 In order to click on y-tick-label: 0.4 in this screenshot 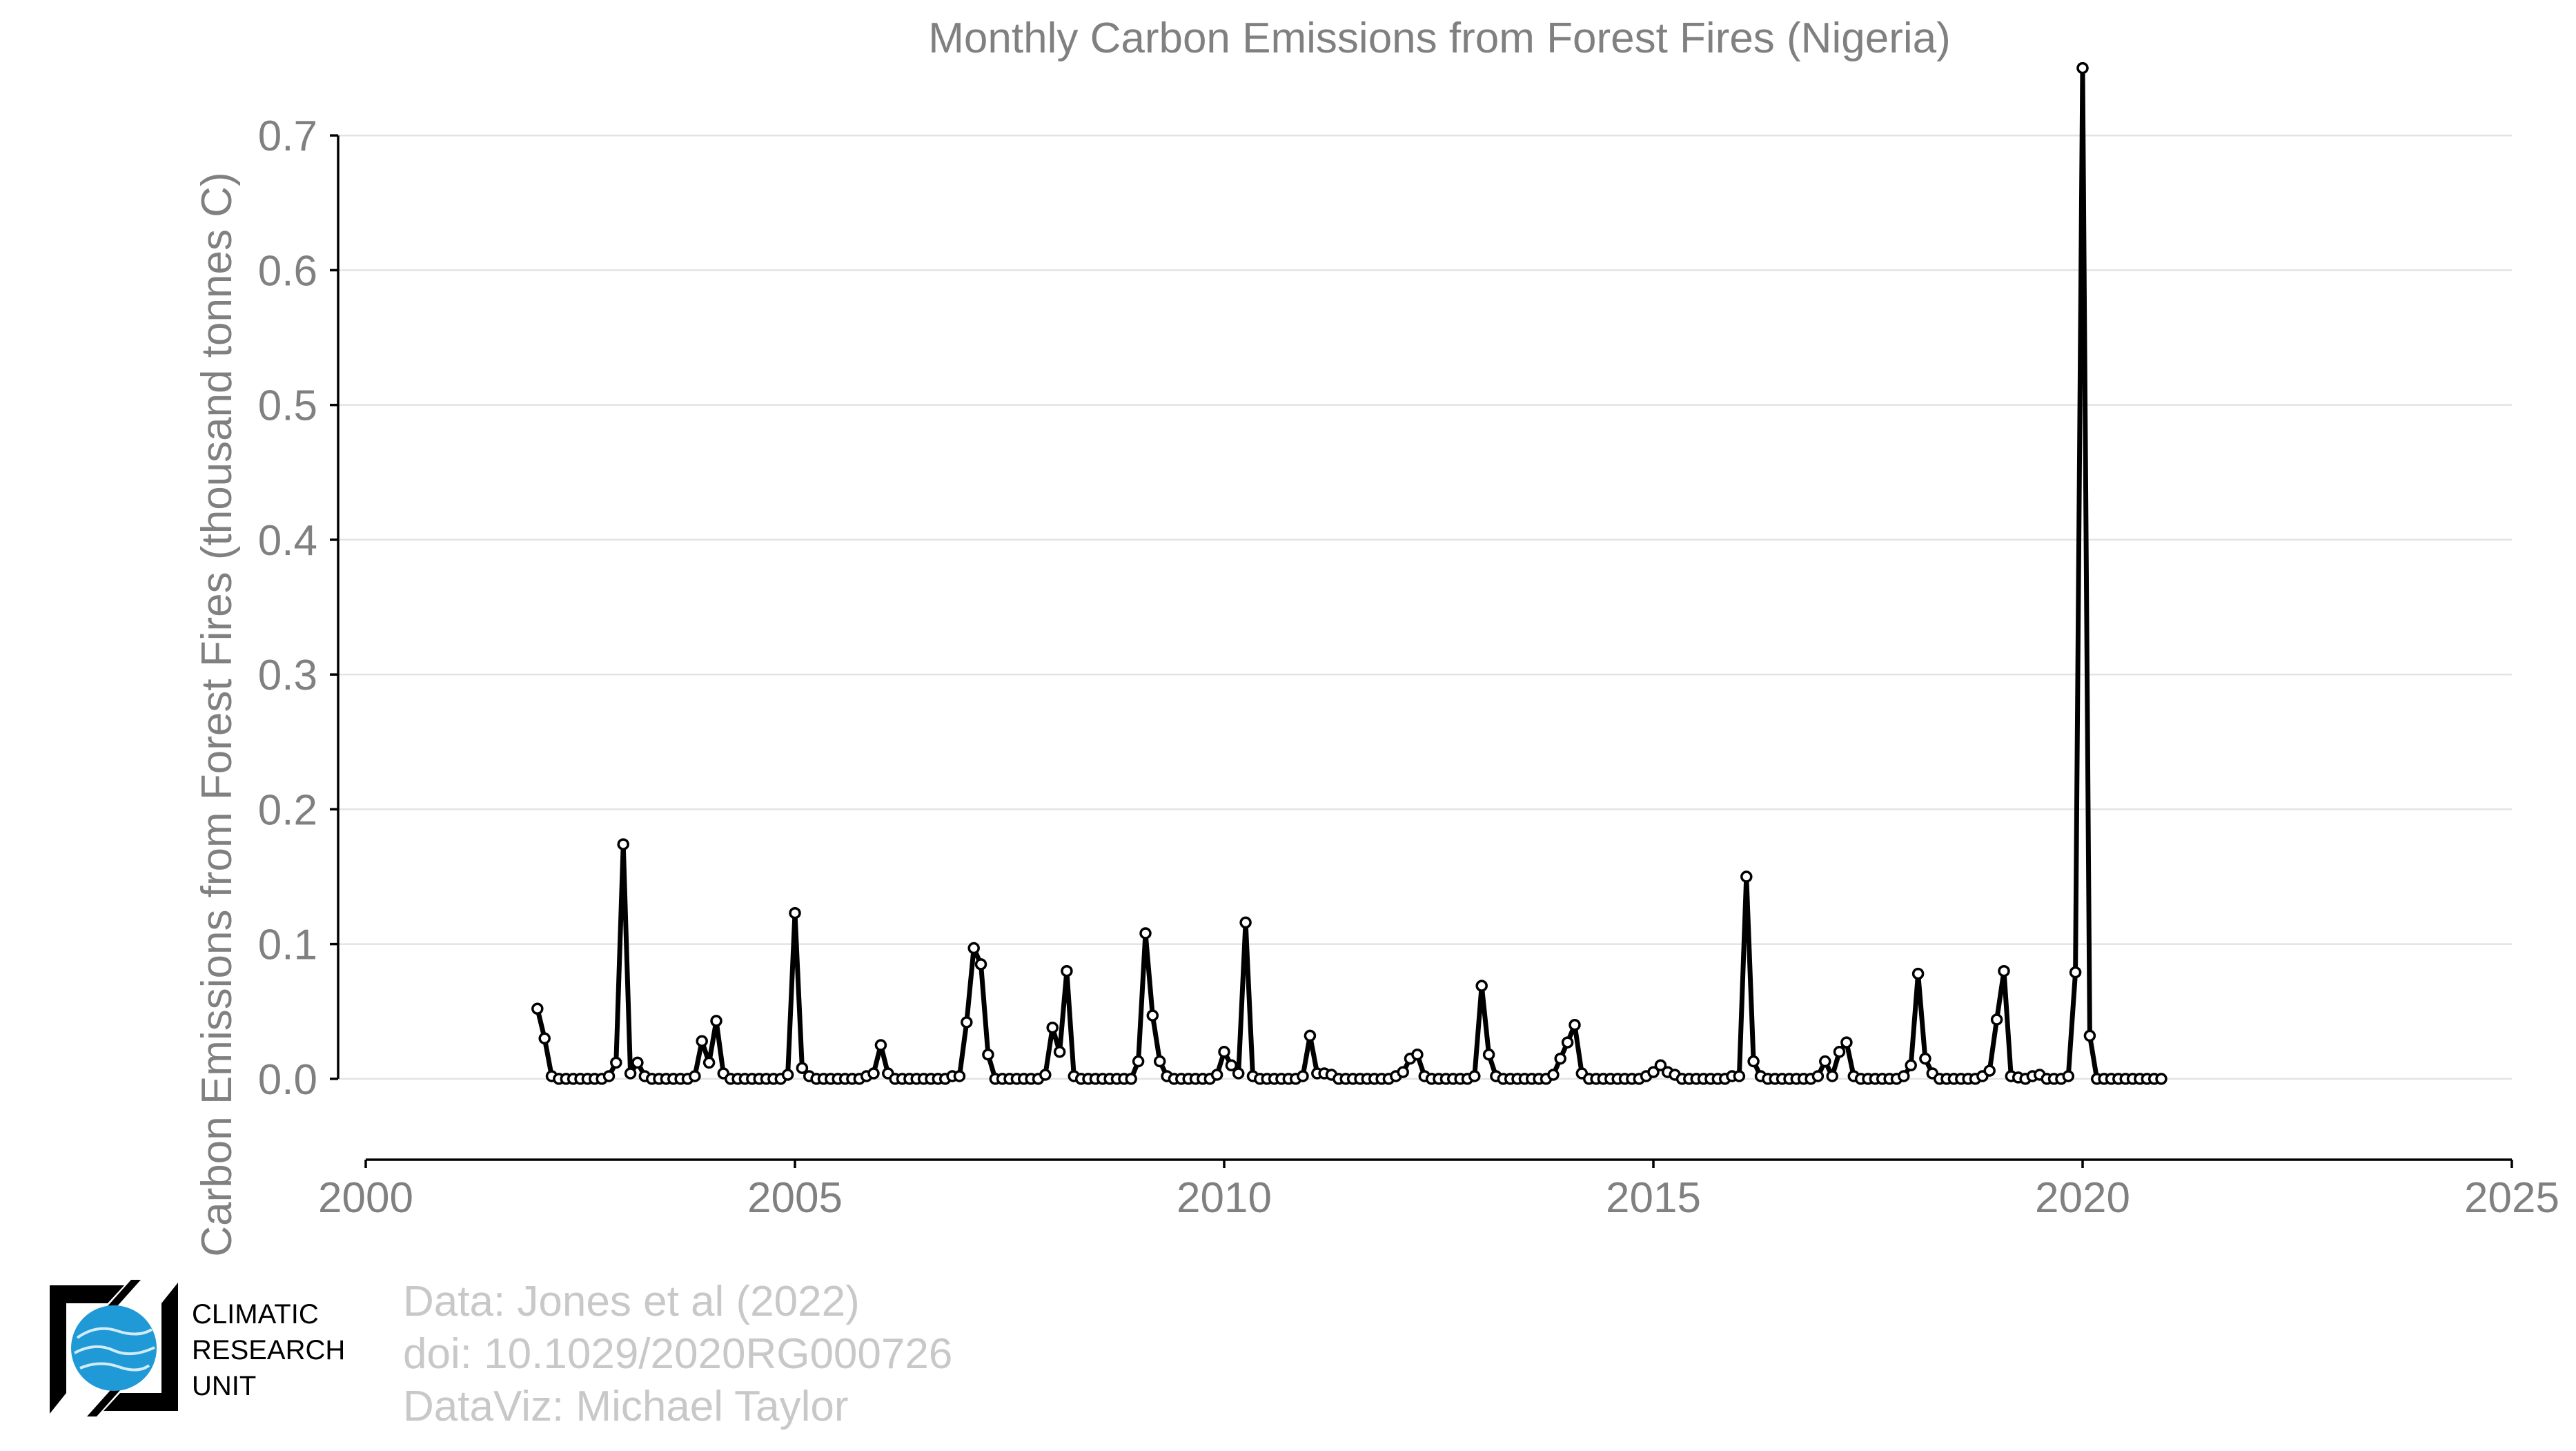, I will do `click(287, 541)`.